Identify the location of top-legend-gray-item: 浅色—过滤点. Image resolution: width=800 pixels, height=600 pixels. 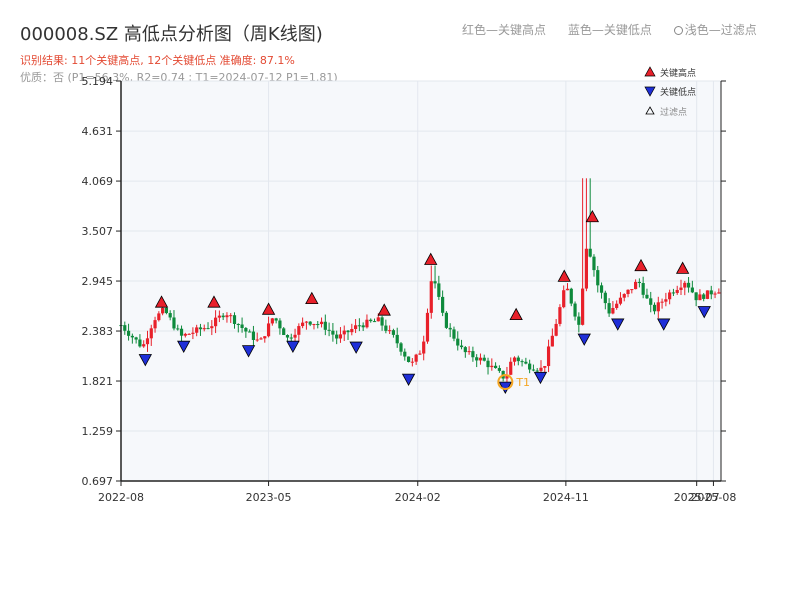
(715, 30).